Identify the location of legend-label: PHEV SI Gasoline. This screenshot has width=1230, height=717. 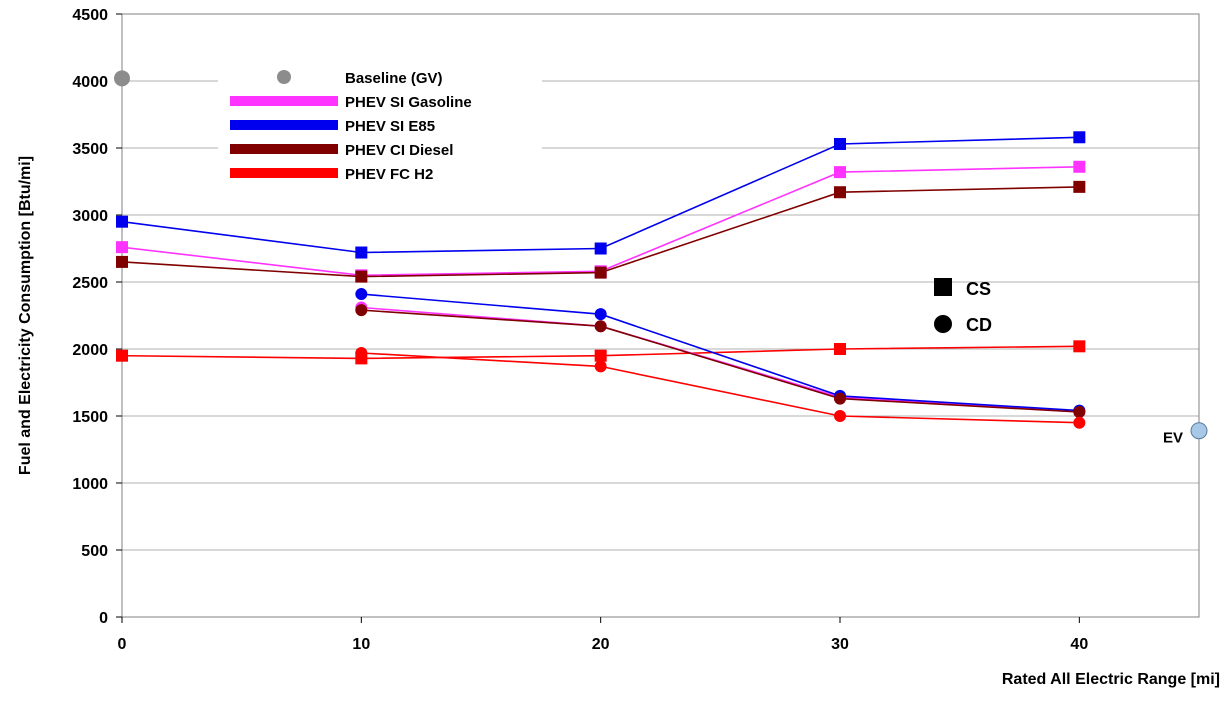
(408, 102).